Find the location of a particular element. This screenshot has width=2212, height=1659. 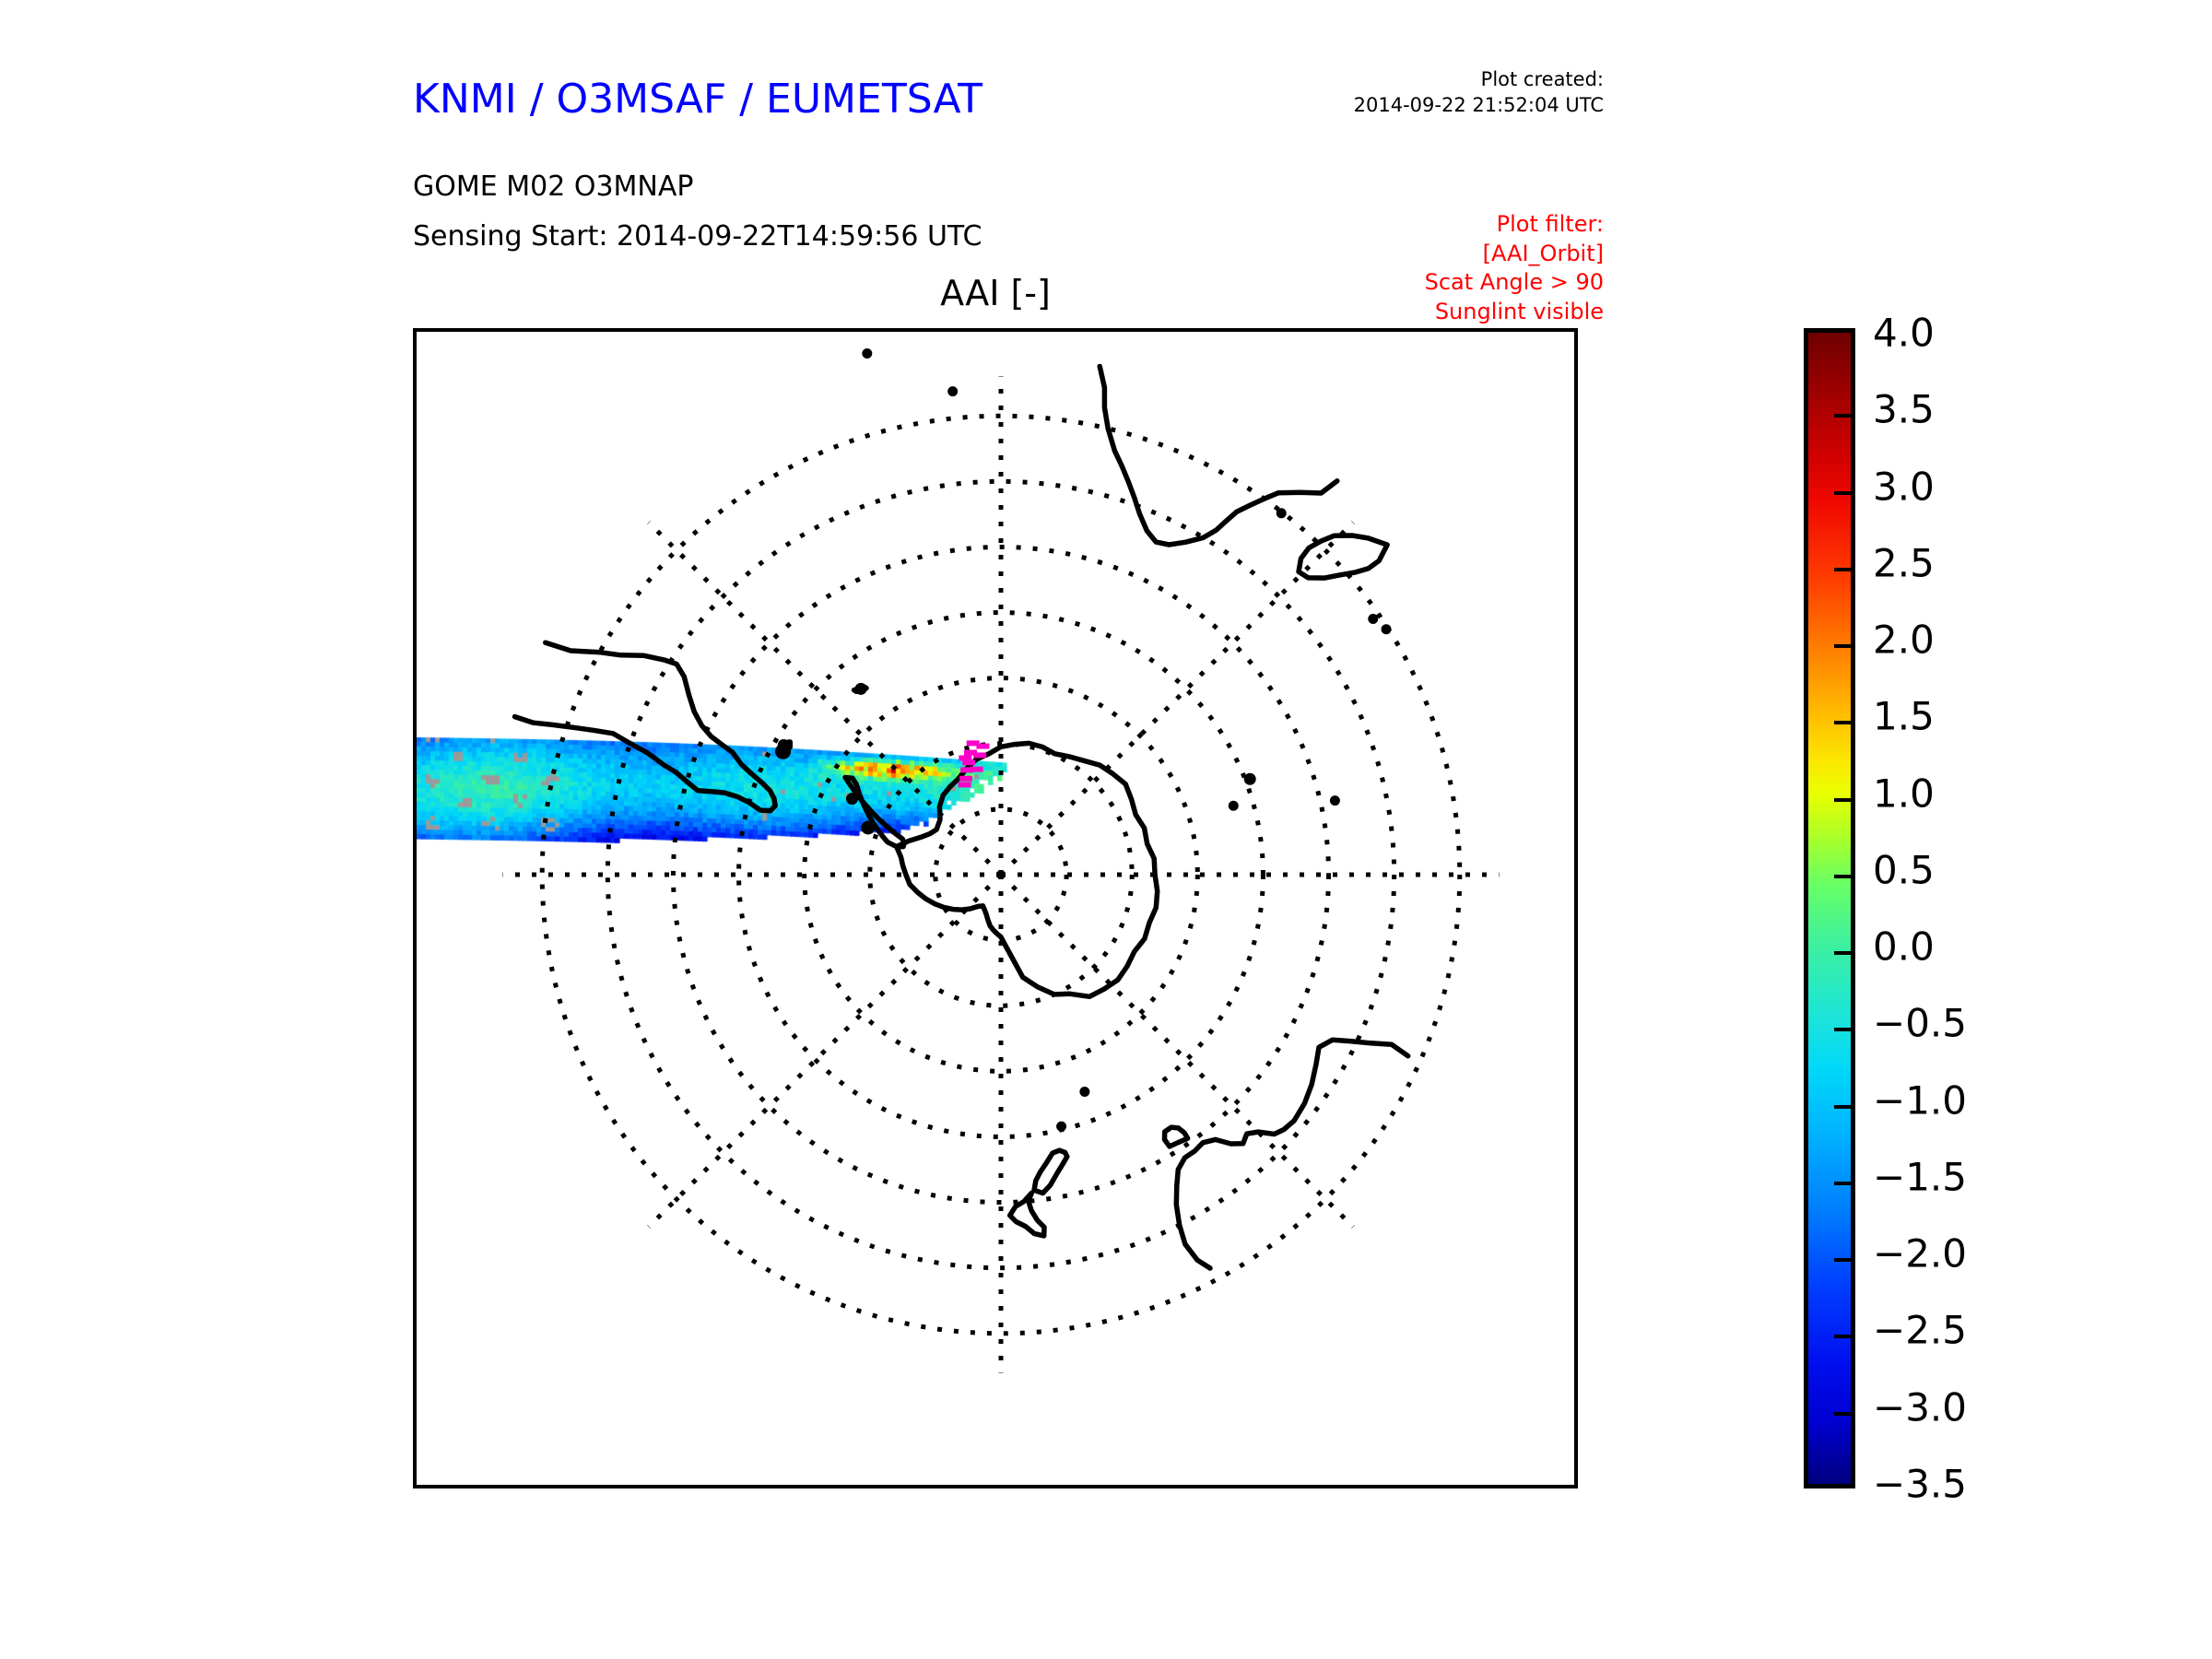

plot-filter-condition: Scat Angle > 90 is located at coordinates (1514, 282).